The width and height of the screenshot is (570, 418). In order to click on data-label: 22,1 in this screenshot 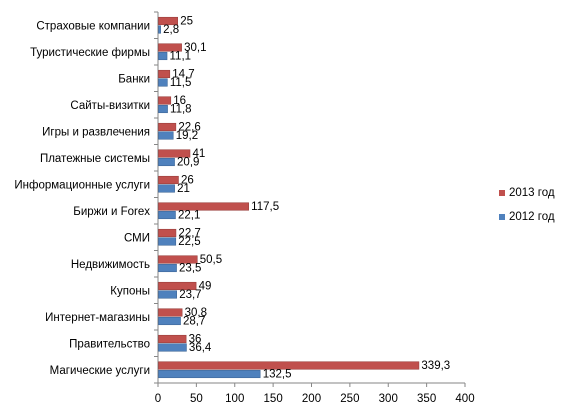, I will do `click(189, 215)`.